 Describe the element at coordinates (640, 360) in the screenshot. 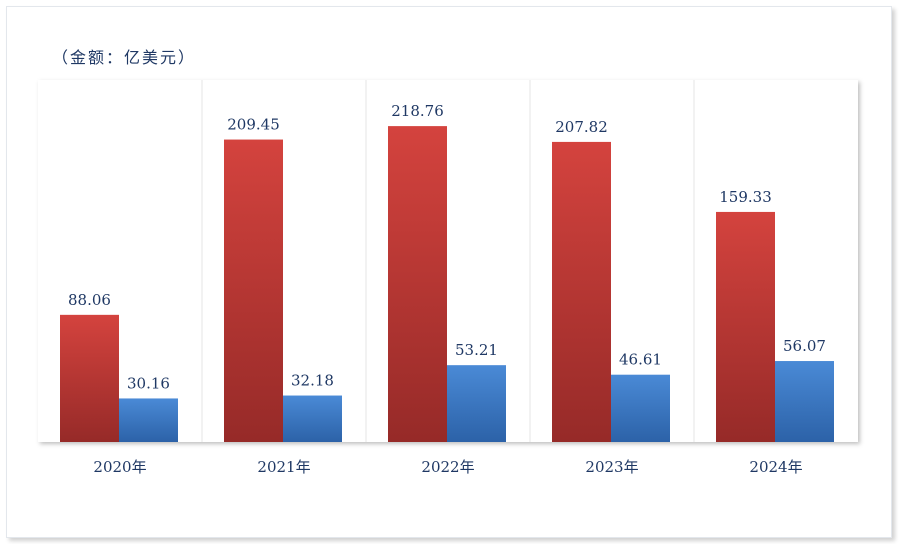

I see `value-label: 46.61` at that location.